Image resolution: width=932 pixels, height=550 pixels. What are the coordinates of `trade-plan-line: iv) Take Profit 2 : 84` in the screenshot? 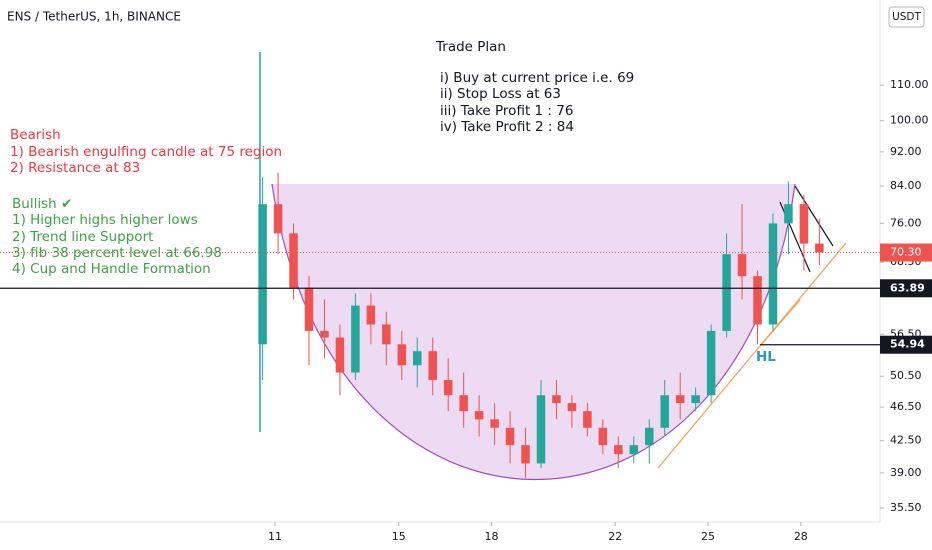 It's located at (507, 127).